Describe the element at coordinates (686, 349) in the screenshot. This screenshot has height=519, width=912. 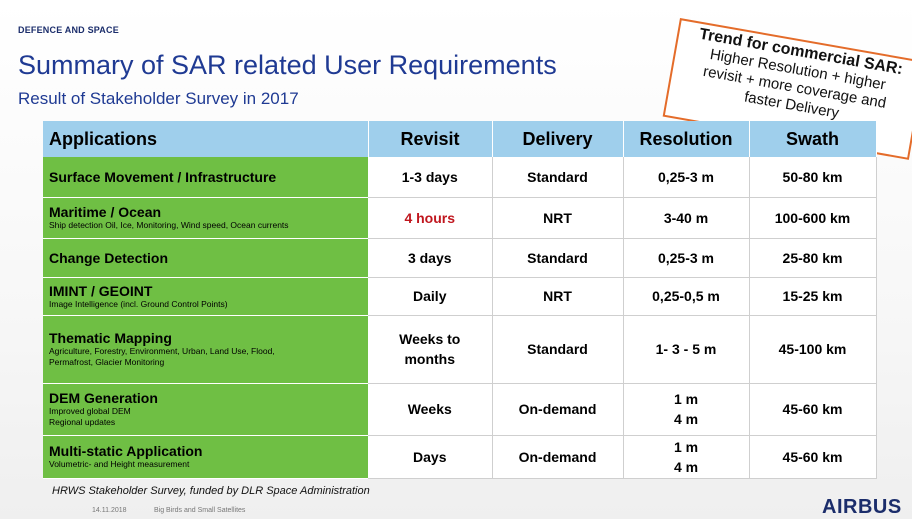
I see `resolution-cell: 1- 3 - 5 m` at that location.